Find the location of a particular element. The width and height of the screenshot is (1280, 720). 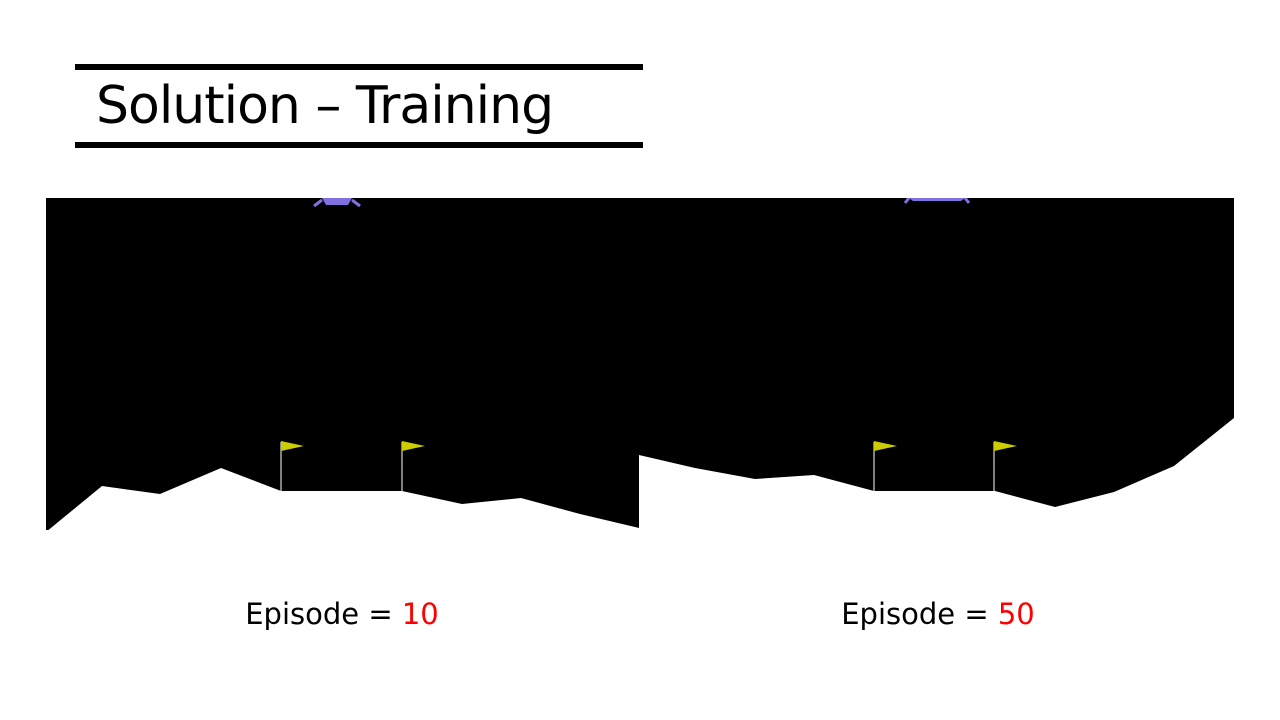

episode-caption-right: Episode = 50 is located at coordinates (938, 614).